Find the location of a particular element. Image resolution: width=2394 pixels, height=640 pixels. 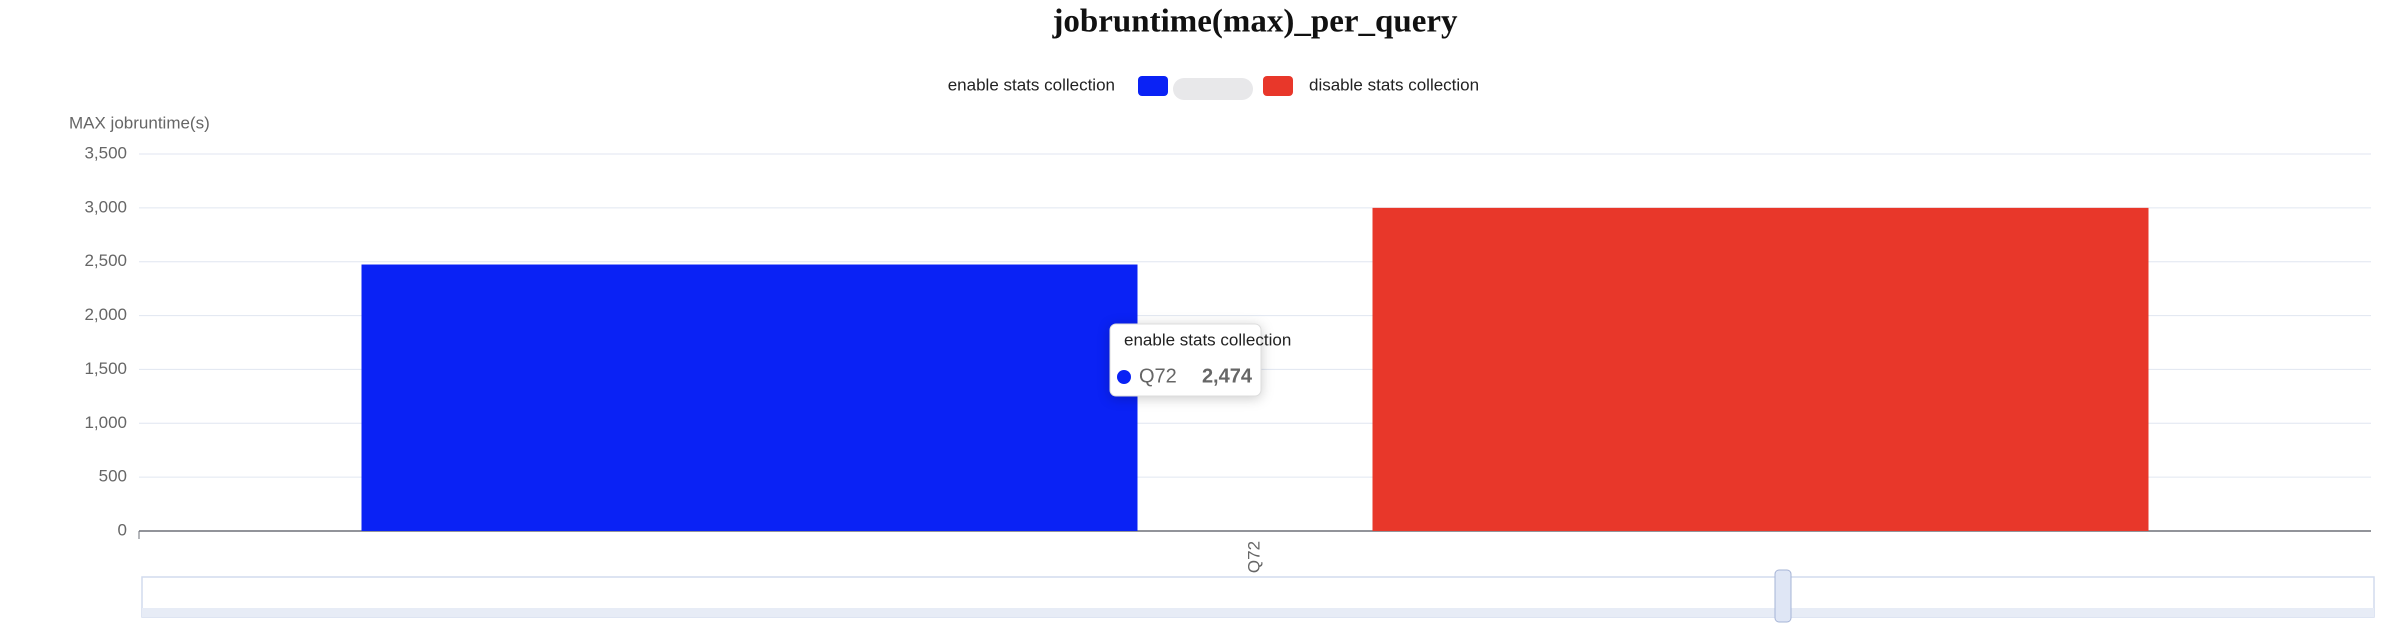

tooltip-box is located at coordinates (1185, 360).